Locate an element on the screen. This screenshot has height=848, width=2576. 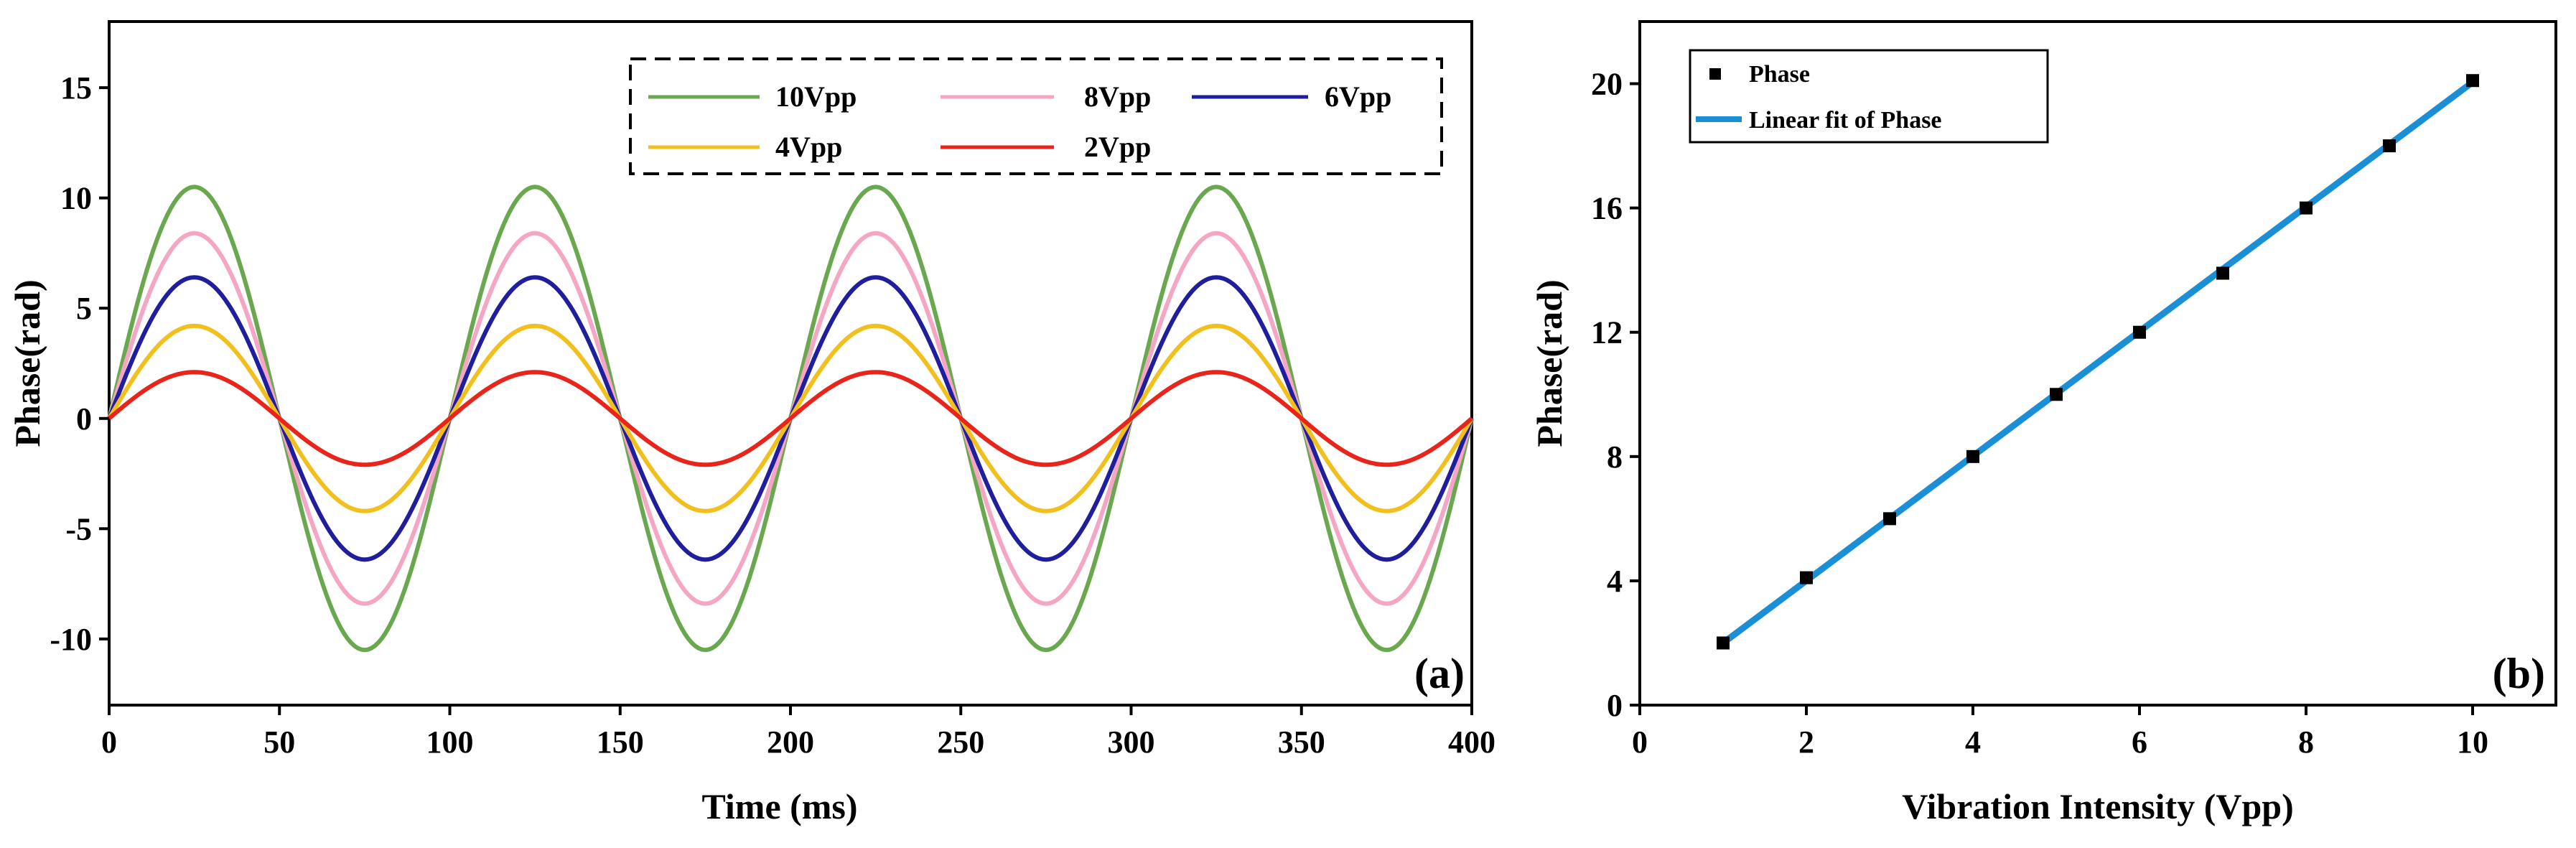
chart-b-legend: Phase Linear fit of Phase is located at coordinates (1869, 97).